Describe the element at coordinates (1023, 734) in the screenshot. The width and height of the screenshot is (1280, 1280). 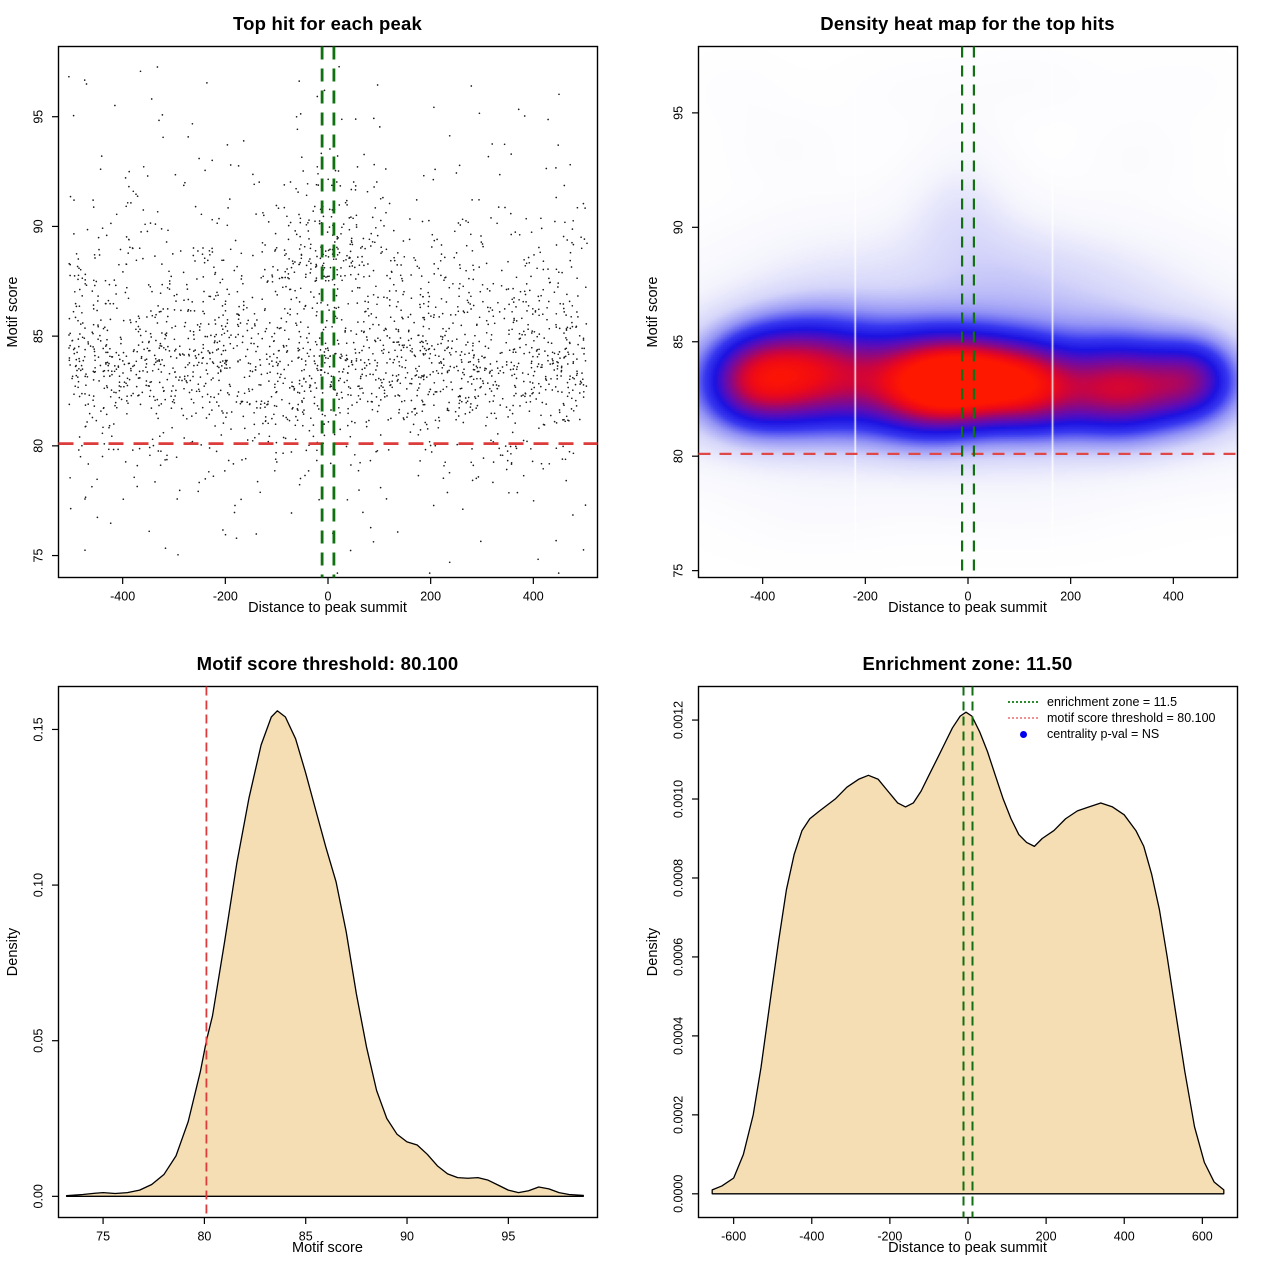
I see `centrality-dot-icon` at that location.